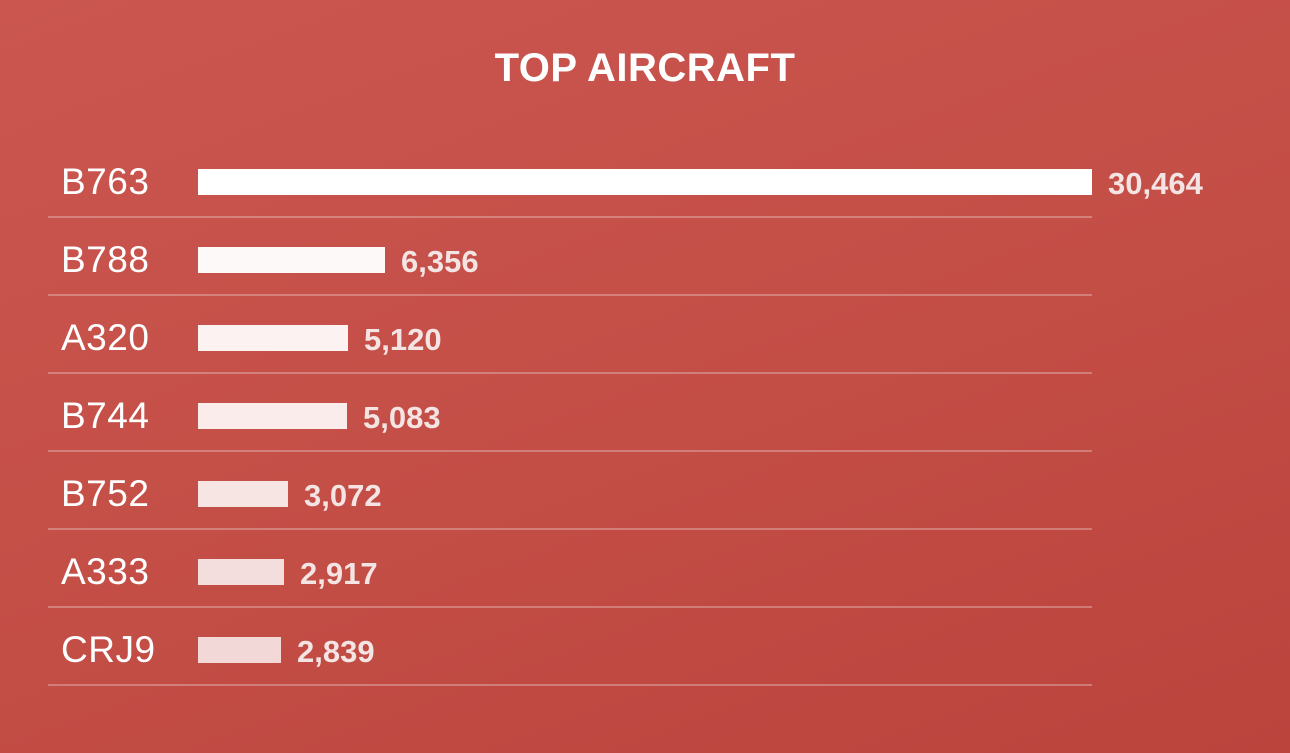 This screenshot has height=753, width=1290. What do you see at coordinates (105, 493) in the screenshot?
I see `category-label: B752` at bounding box center [105, 493].